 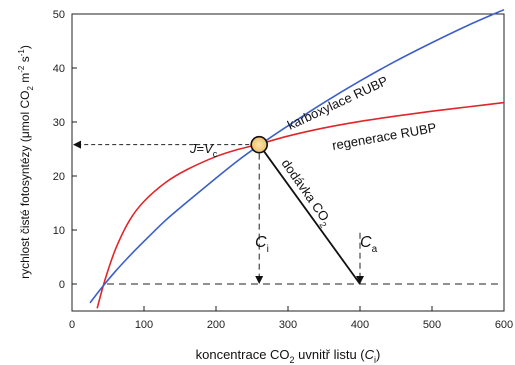 What do you see at coordinates (288, 356) in the screenshot?
I see `x-axis-label: koncentrace CO2 uvnitř listu (Ci)` at bounding box center [288, 356].